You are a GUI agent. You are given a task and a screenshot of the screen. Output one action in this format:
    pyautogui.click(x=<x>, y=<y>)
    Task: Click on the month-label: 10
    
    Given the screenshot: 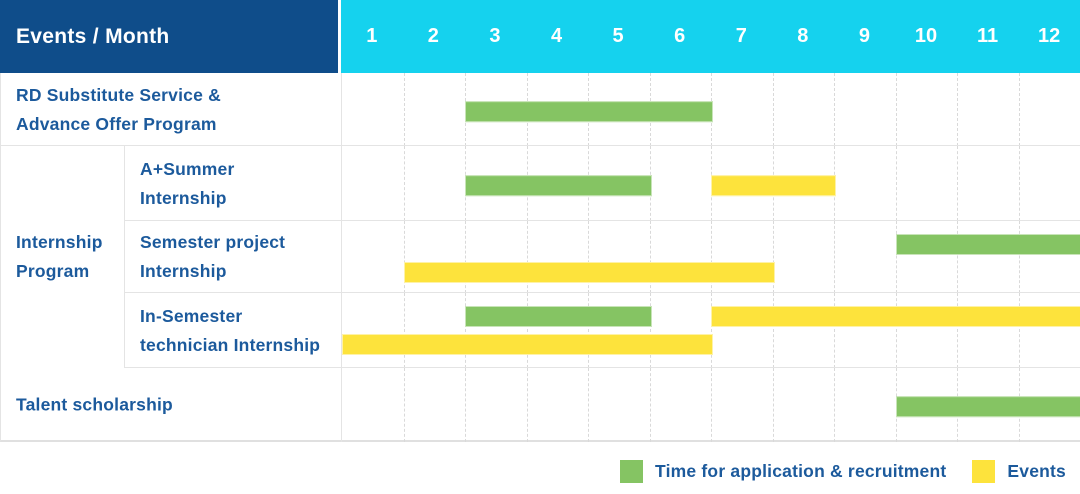 What is the action you would take?
    pyautogui.click(x=926, y=36)
    